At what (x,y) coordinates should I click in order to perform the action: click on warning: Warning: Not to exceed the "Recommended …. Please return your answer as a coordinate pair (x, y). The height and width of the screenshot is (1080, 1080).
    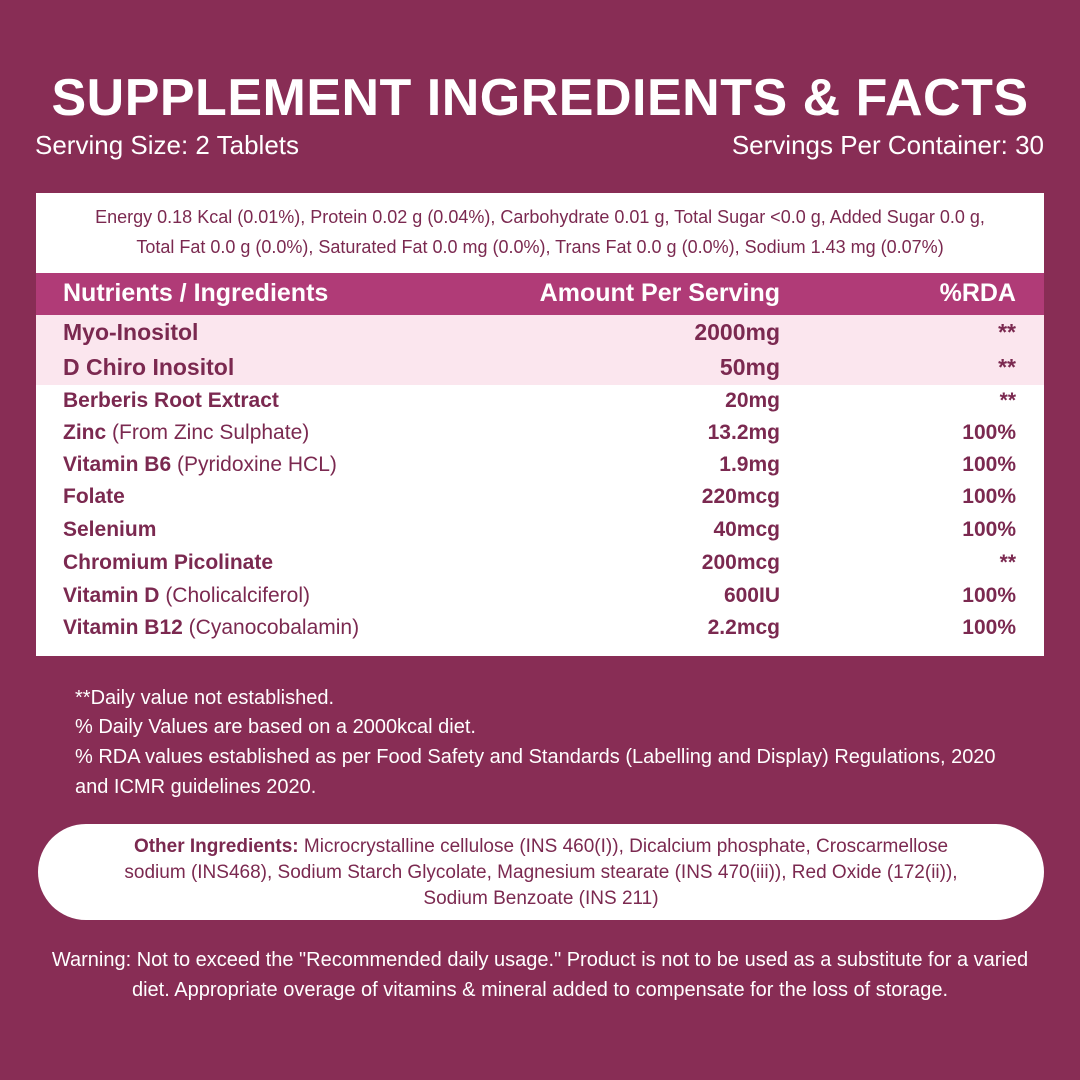
    Looking at the image, I should click on (540, 975).